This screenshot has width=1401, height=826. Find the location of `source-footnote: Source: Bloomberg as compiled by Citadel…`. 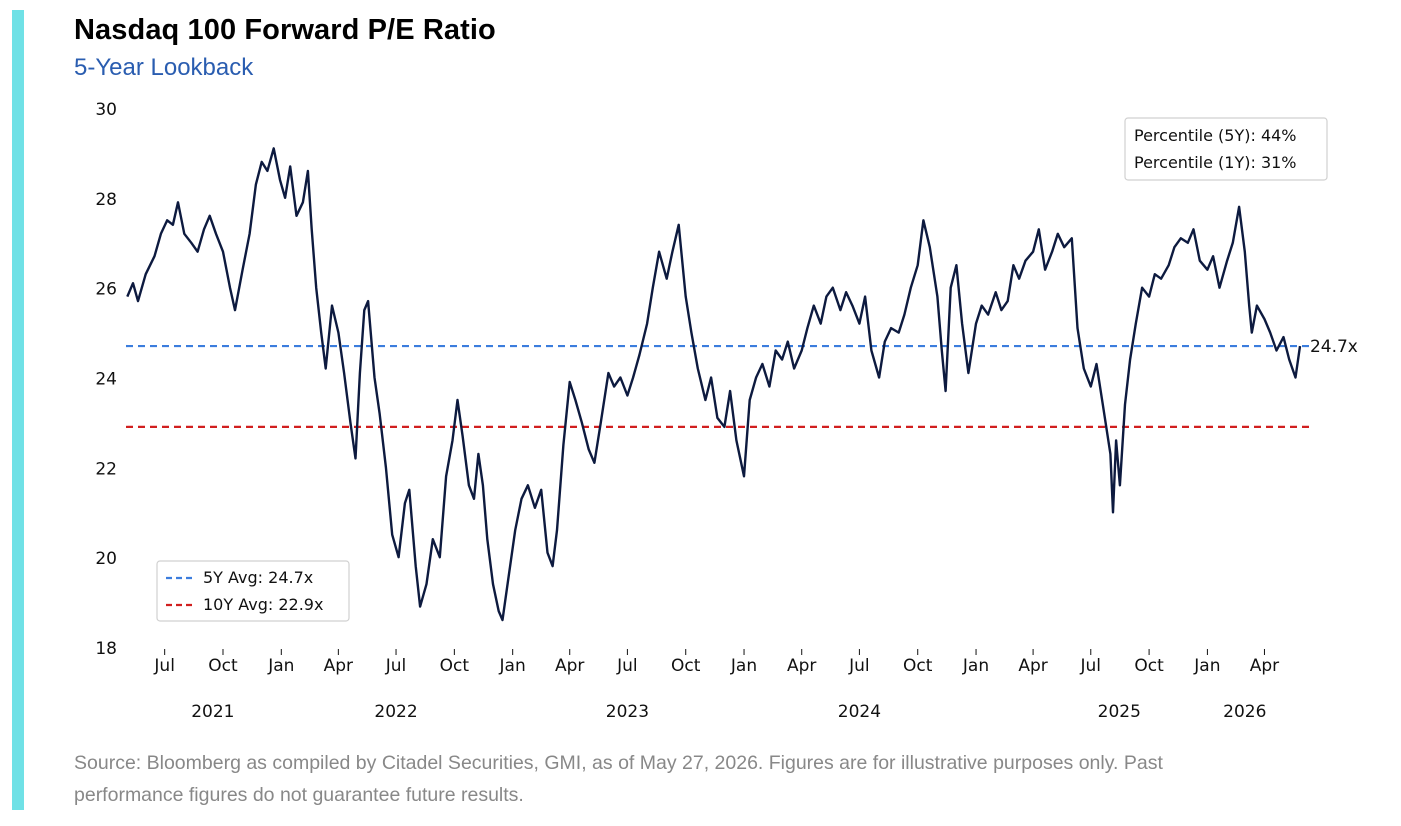

source-footnote: Source: Bloomberg as compiled by Citadel… is located at coordinates (731, 779).